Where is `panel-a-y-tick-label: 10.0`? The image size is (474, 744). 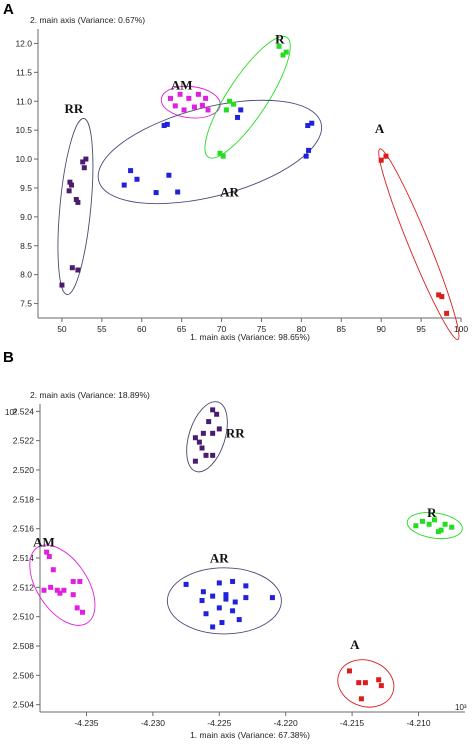 panel-a-y-tick-label: 10.0 is located at coordinates (23, 159).